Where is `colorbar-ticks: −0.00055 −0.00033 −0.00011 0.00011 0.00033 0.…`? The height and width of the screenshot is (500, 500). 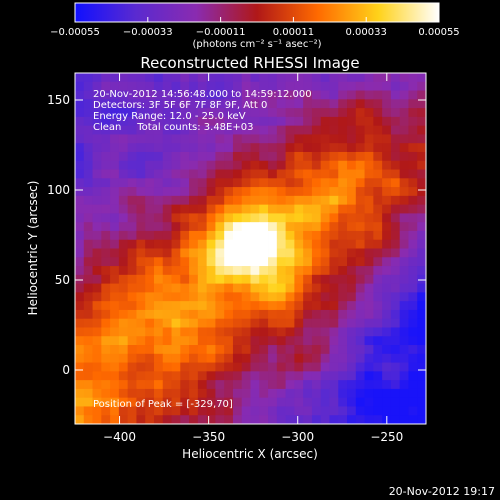 colorbar-ticks: −0.00055 −0.00033 −0.00011 0.00011 0.00033 0.… is located at coordinates (255, 27).